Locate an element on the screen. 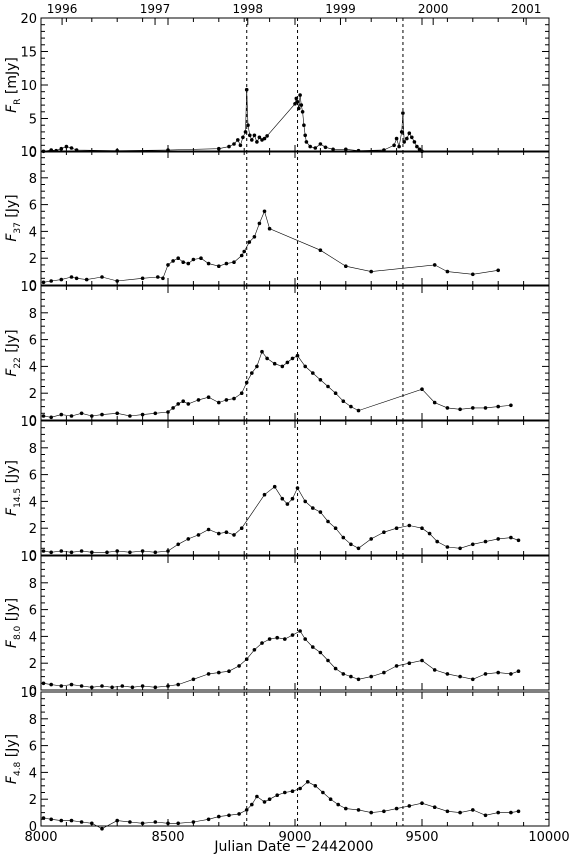  bottom-axis: 8000 8500 9000 9500 10000 is located at coordinates (296, 837).